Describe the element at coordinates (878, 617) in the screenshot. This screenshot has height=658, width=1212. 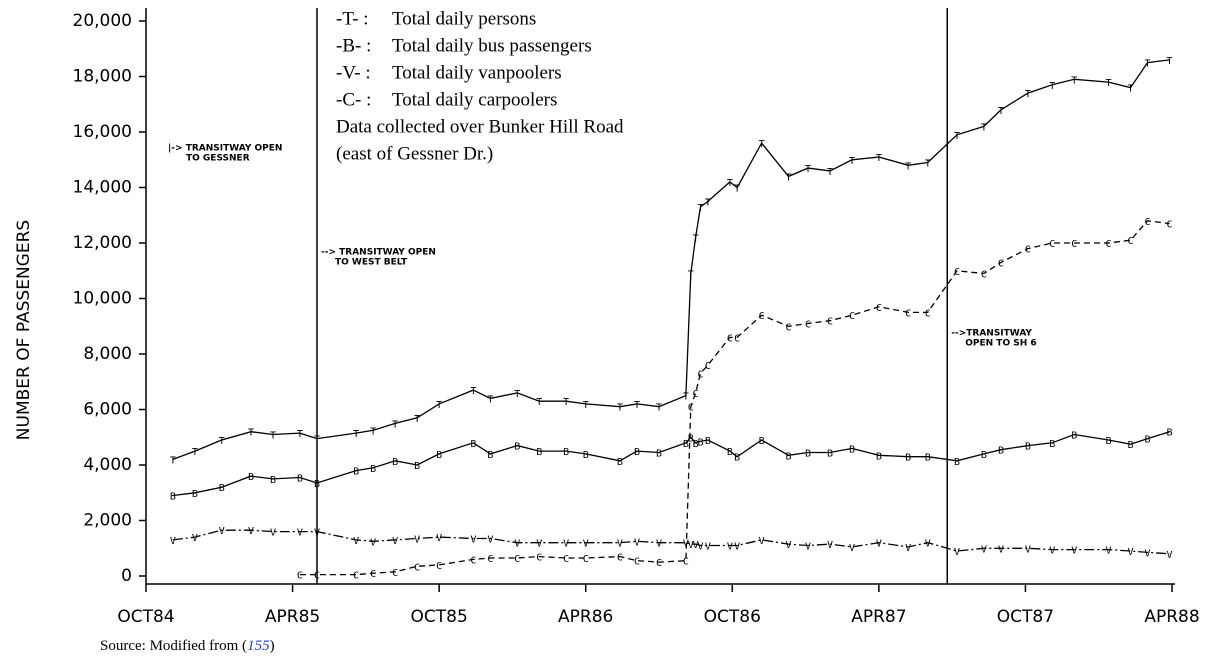
I see `x-tick-label: APR87` at that location.